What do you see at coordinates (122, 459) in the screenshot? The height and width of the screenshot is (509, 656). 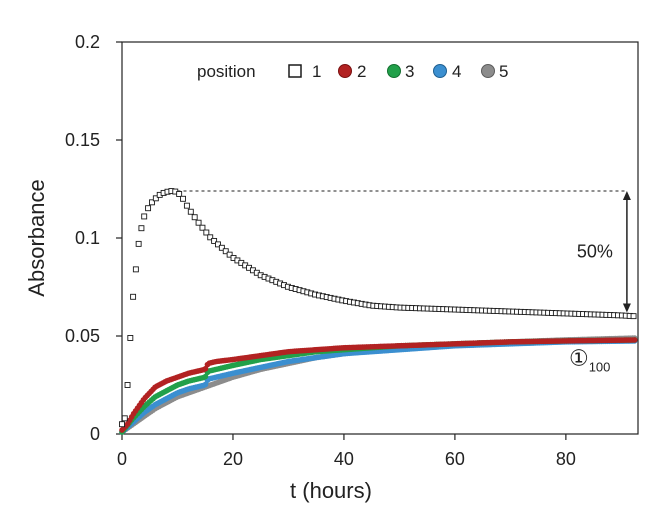 I see `x-tick-label: 0` at bounding box center [122, 459].